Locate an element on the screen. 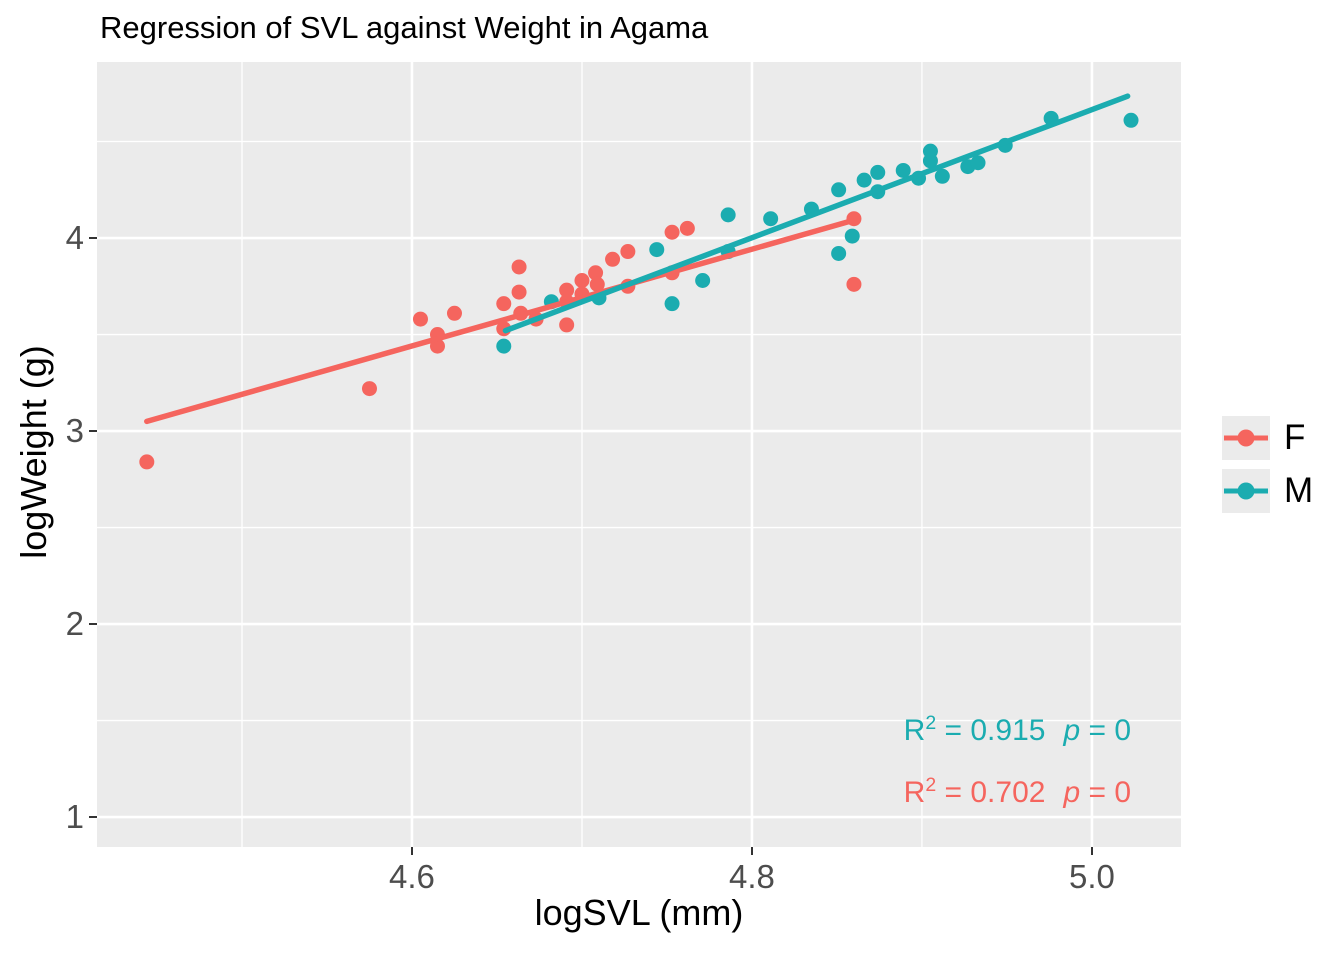 This screenshot has width=1344, height=960. x-tick-label: 4.6 is located at coordinates (412, 876).